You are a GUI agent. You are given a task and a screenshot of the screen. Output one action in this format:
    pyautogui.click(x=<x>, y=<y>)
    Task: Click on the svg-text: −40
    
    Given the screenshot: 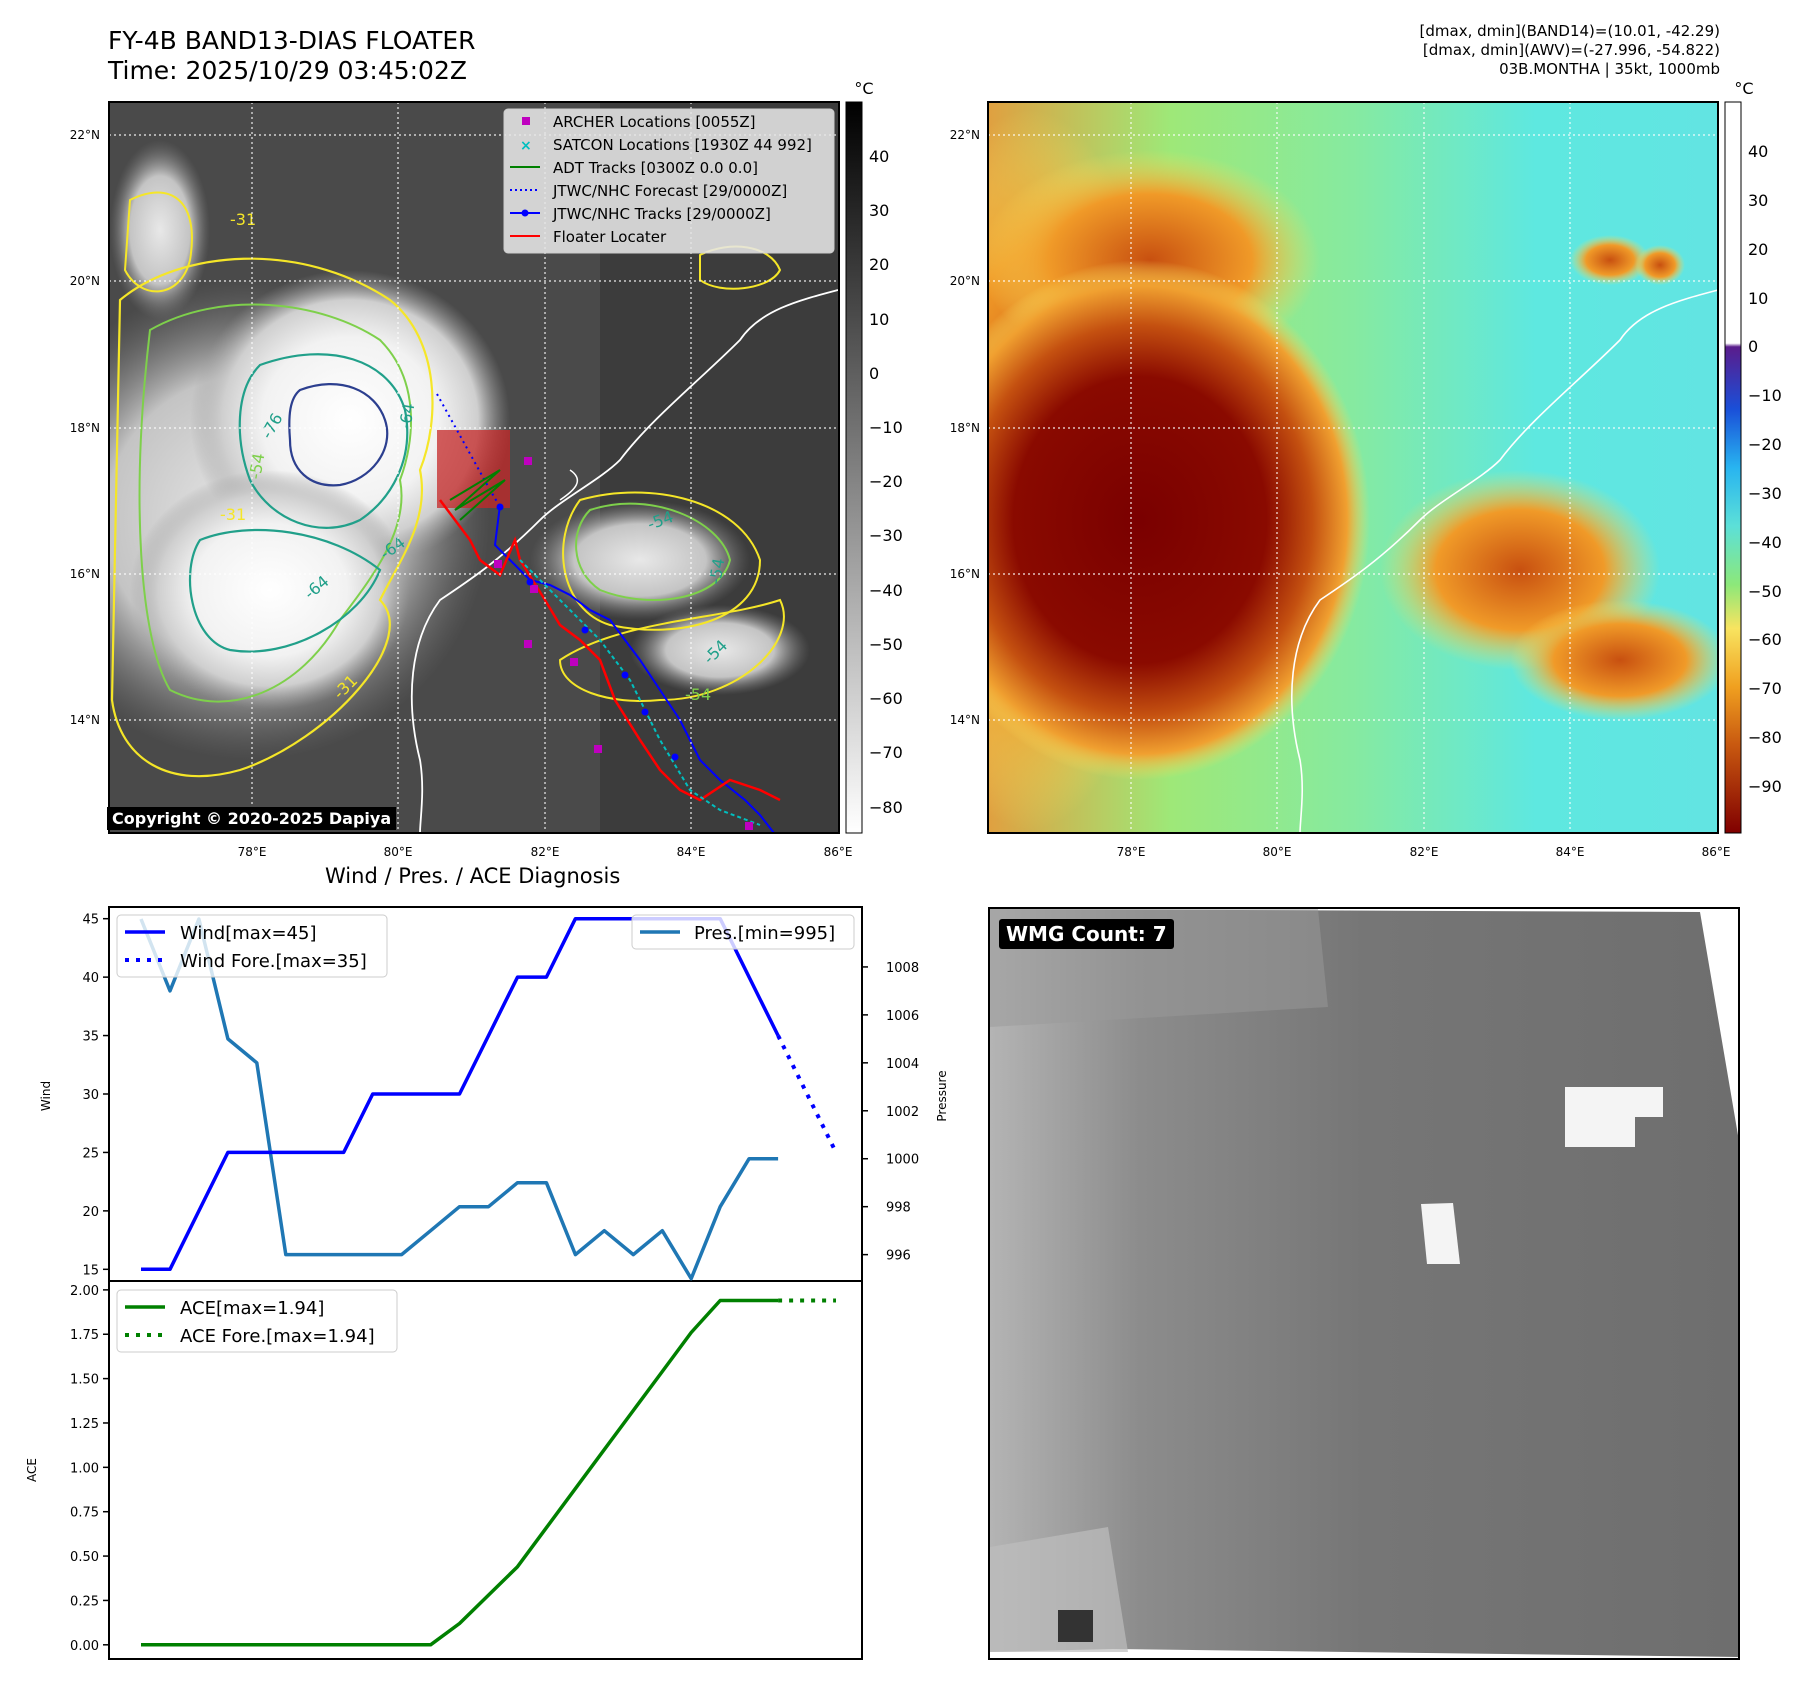 What is the action you would take?
    pyautogui.click(x=886, y=590)
    